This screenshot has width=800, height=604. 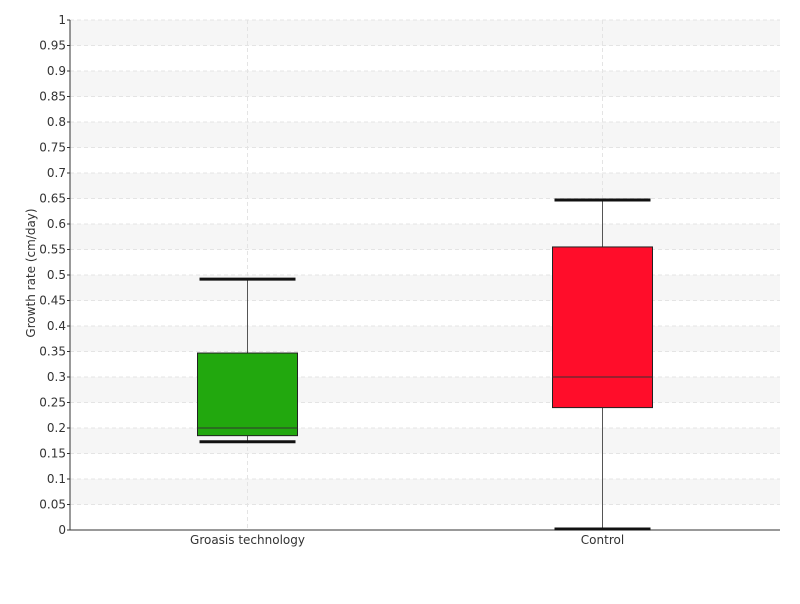 What do you see at coordinates (52, 352) in the screenshot?
I see `y-tick-label: 0.35` at bounding box center [52, 352].